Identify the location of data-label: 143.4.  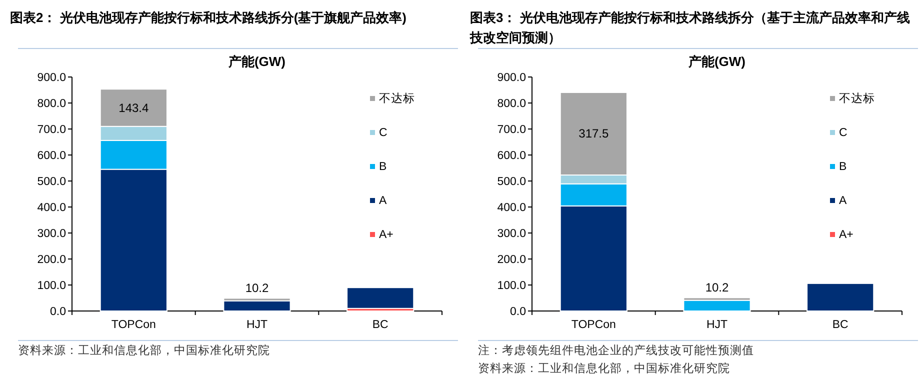
(134, 107).